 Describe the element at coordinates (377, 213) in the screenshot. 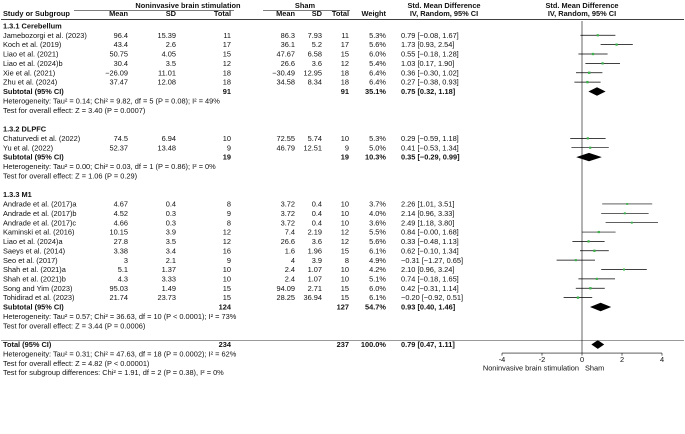

I see `cell-w: 4.0%` at that location.